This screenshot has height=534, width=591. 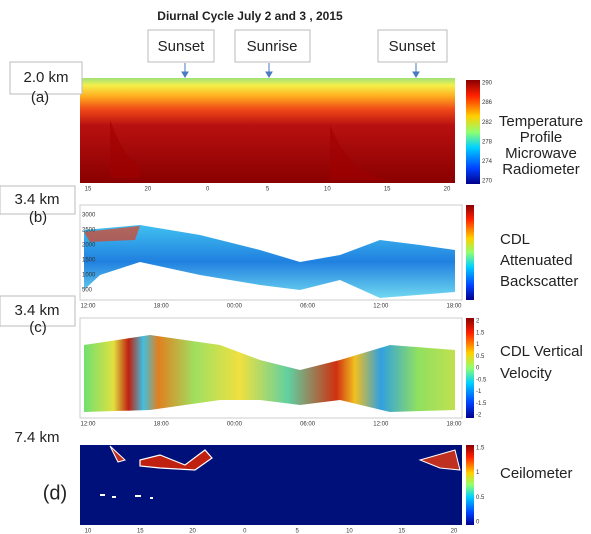 I want to click on y-tick-label: 1500, so click(x=89, y=261).